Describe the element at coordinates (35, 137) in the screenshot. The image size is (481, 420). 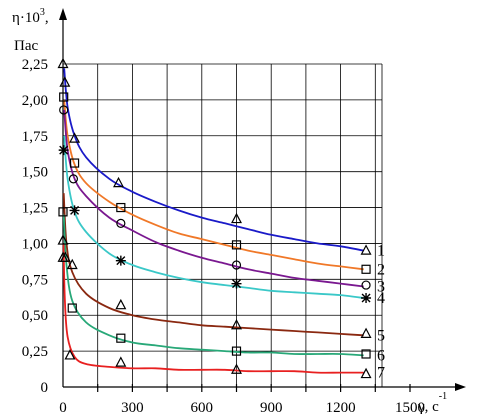
I see `y-tick-label: 1,75` at that location.